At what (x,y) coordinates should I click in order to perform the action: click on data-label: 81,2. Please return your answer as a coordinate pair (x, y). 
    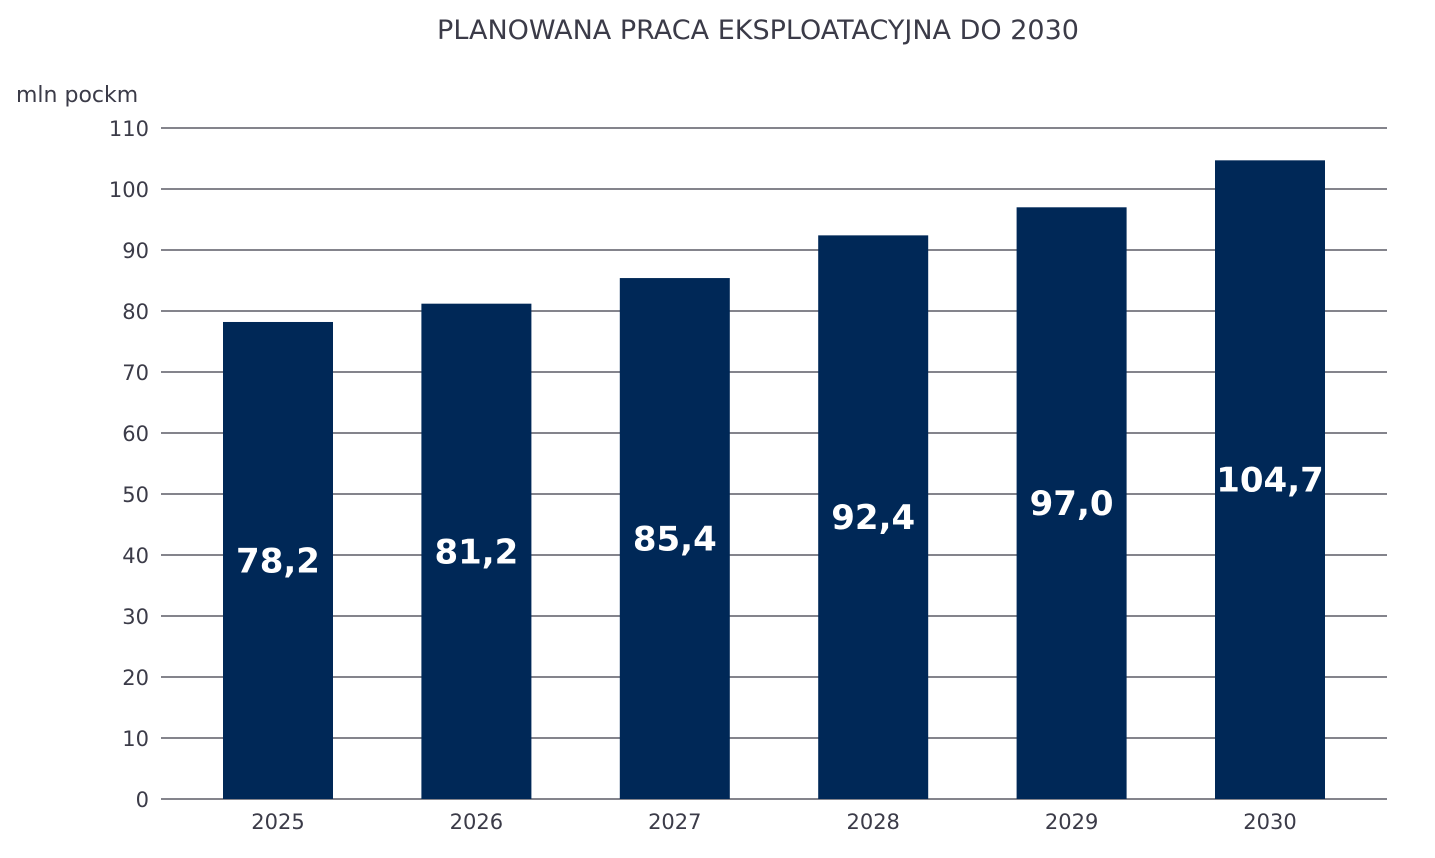
    Looking at the image, I should click on (476, 552).